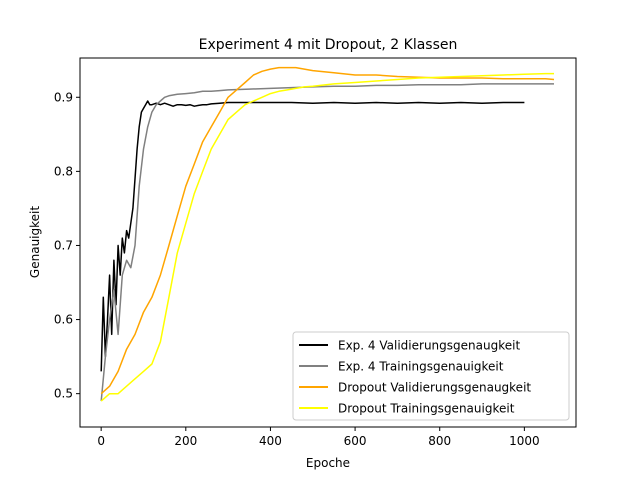 This screenshot has height=480, width=640. I want to click on y-tick-label: 0.8, so click(63, 171).